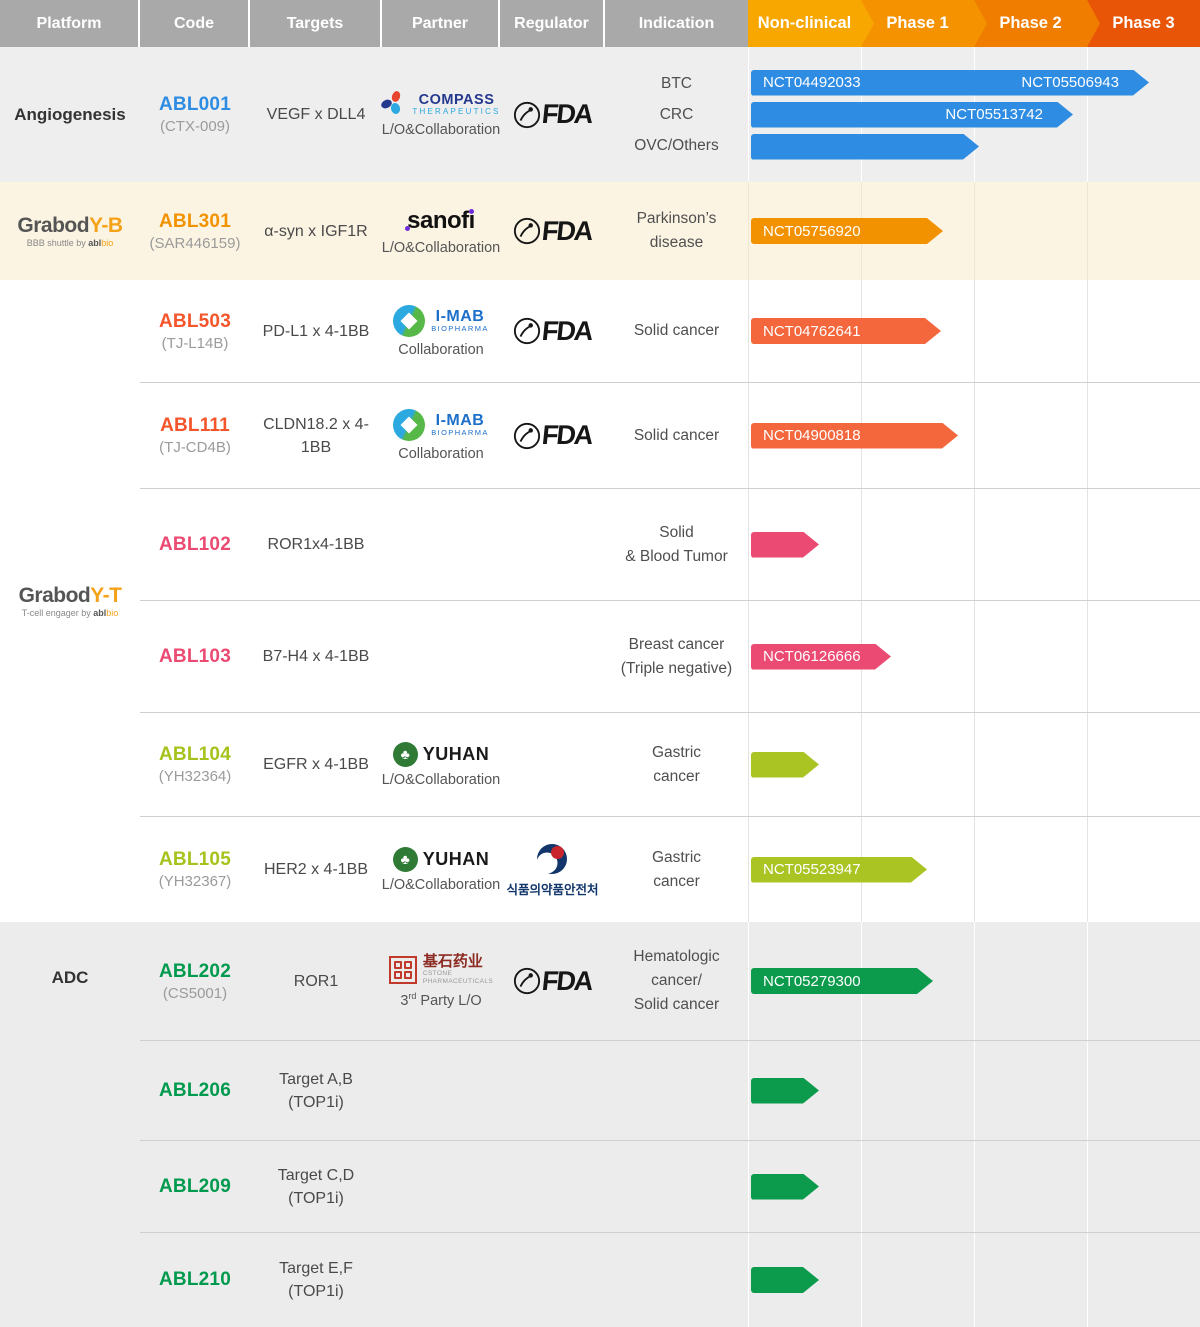 The image size is (1200, 1327). What do you see at coordinates (195, 425) in the screenshot?
I see `program-code: ABL111` at bounding box center [195, 425].